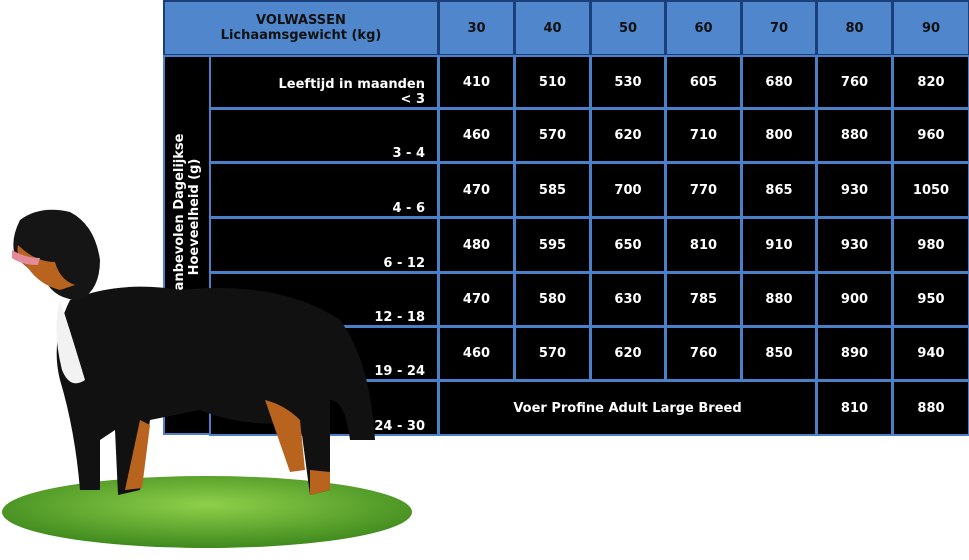  I want to click on weight-header-text: 50, so click(628, 28).